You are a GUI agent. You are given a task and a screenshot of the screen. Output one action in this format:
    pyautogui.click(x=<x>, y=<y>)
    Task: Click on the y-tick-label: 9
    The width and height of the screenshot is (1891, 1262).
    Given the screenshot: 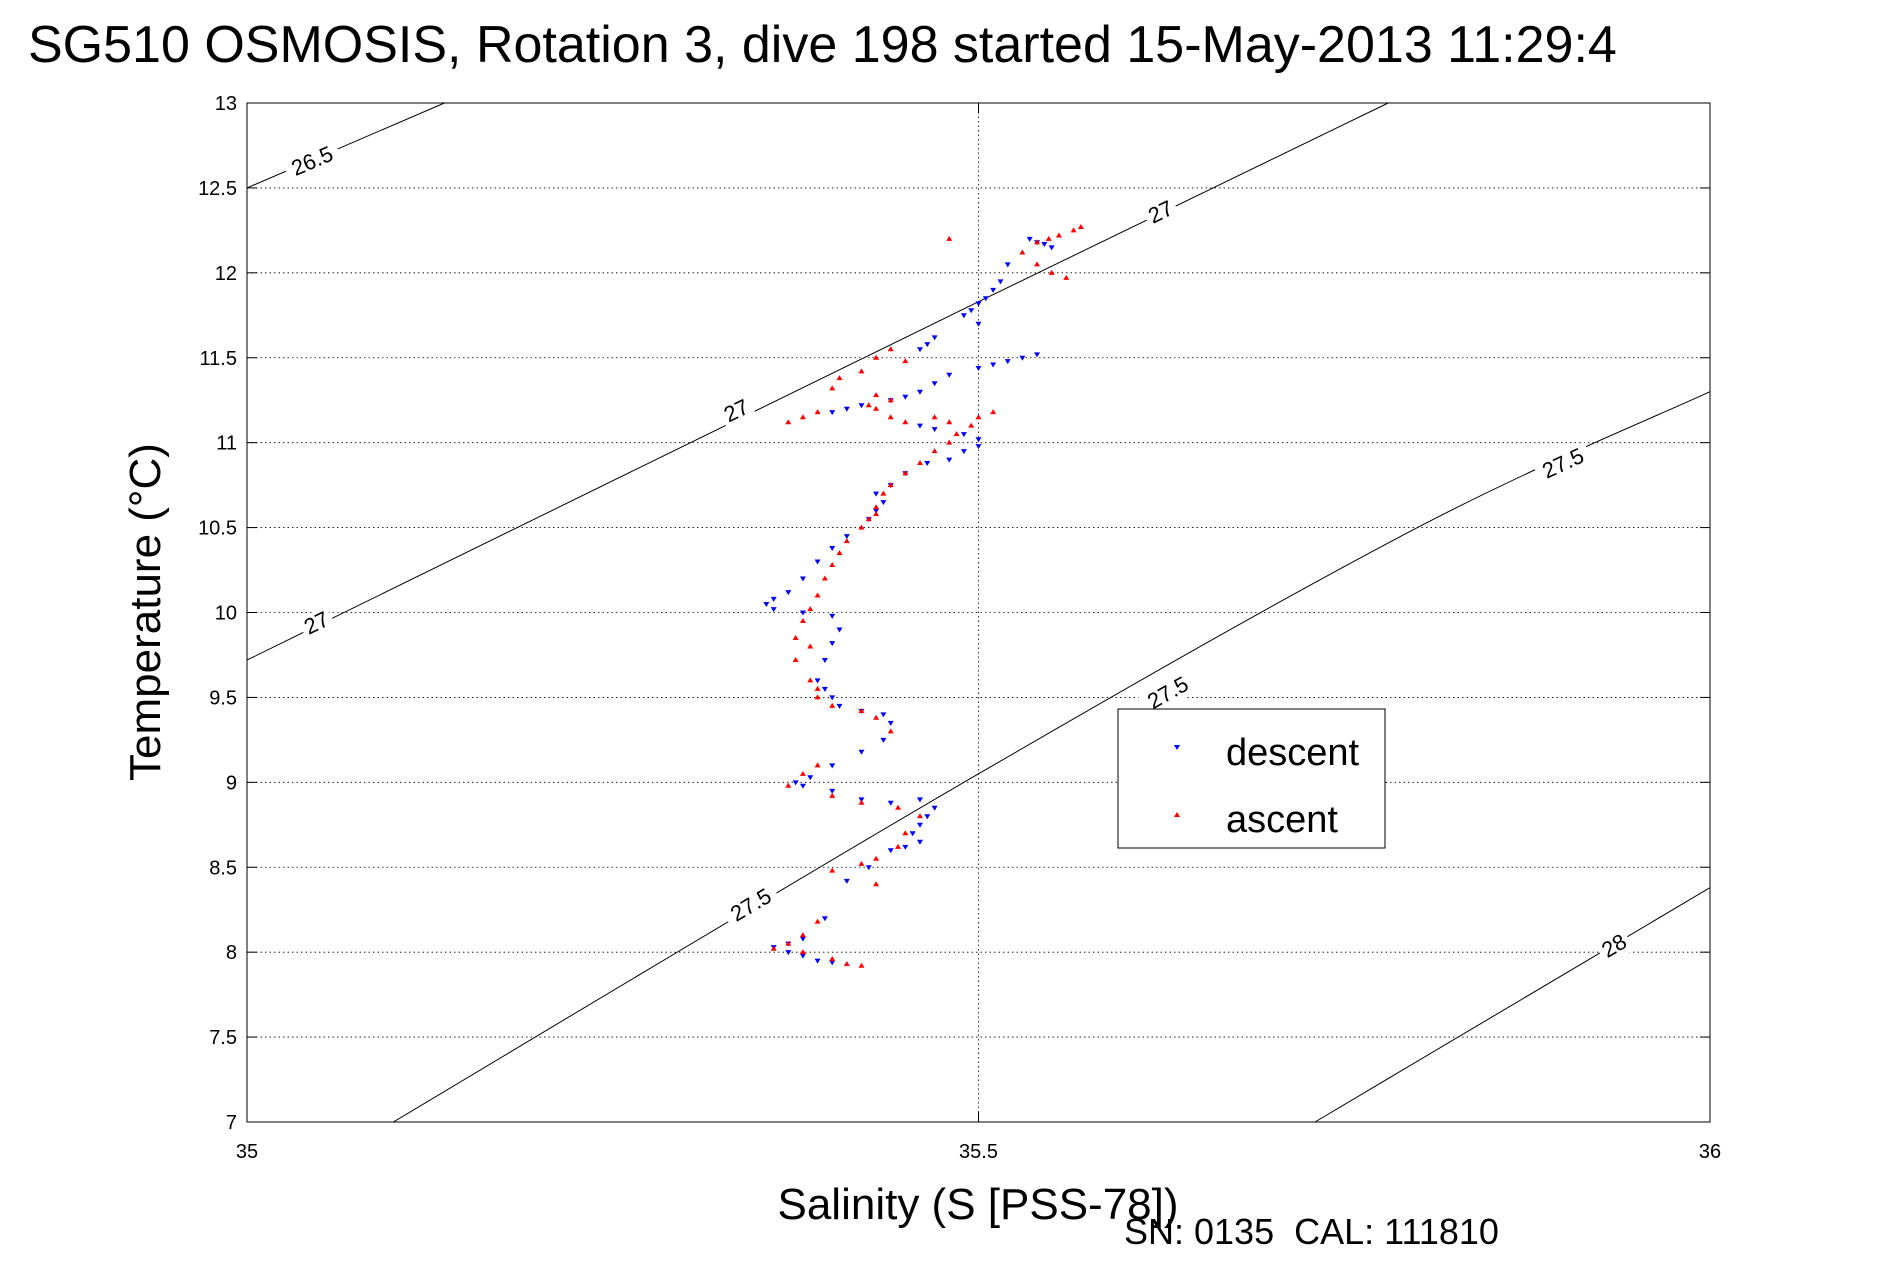 What is the action you would take?
    pyautogui.click(x=231, y=783)
    